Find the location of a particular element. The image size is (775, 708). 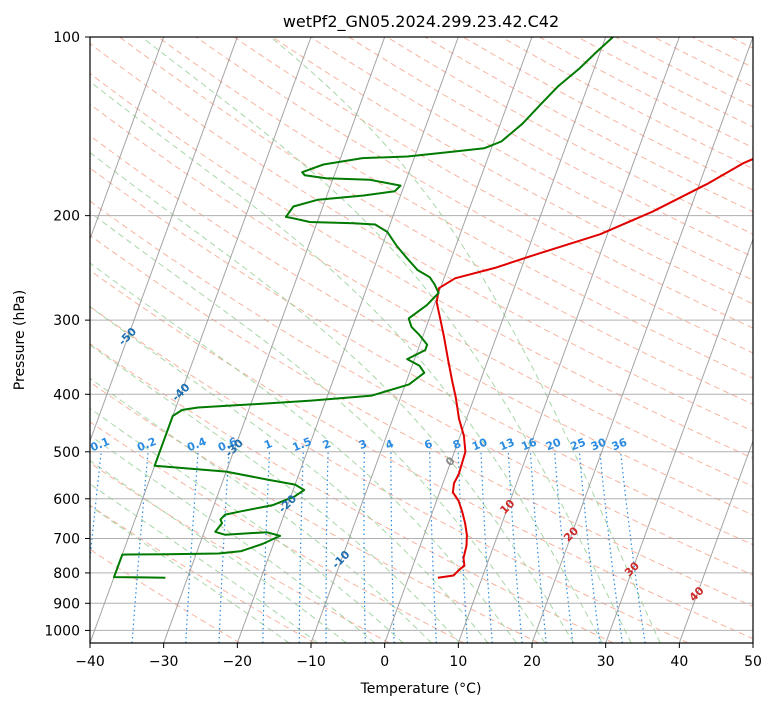

mixing-ratio-label: 30 is located at coordinates (598, 445).